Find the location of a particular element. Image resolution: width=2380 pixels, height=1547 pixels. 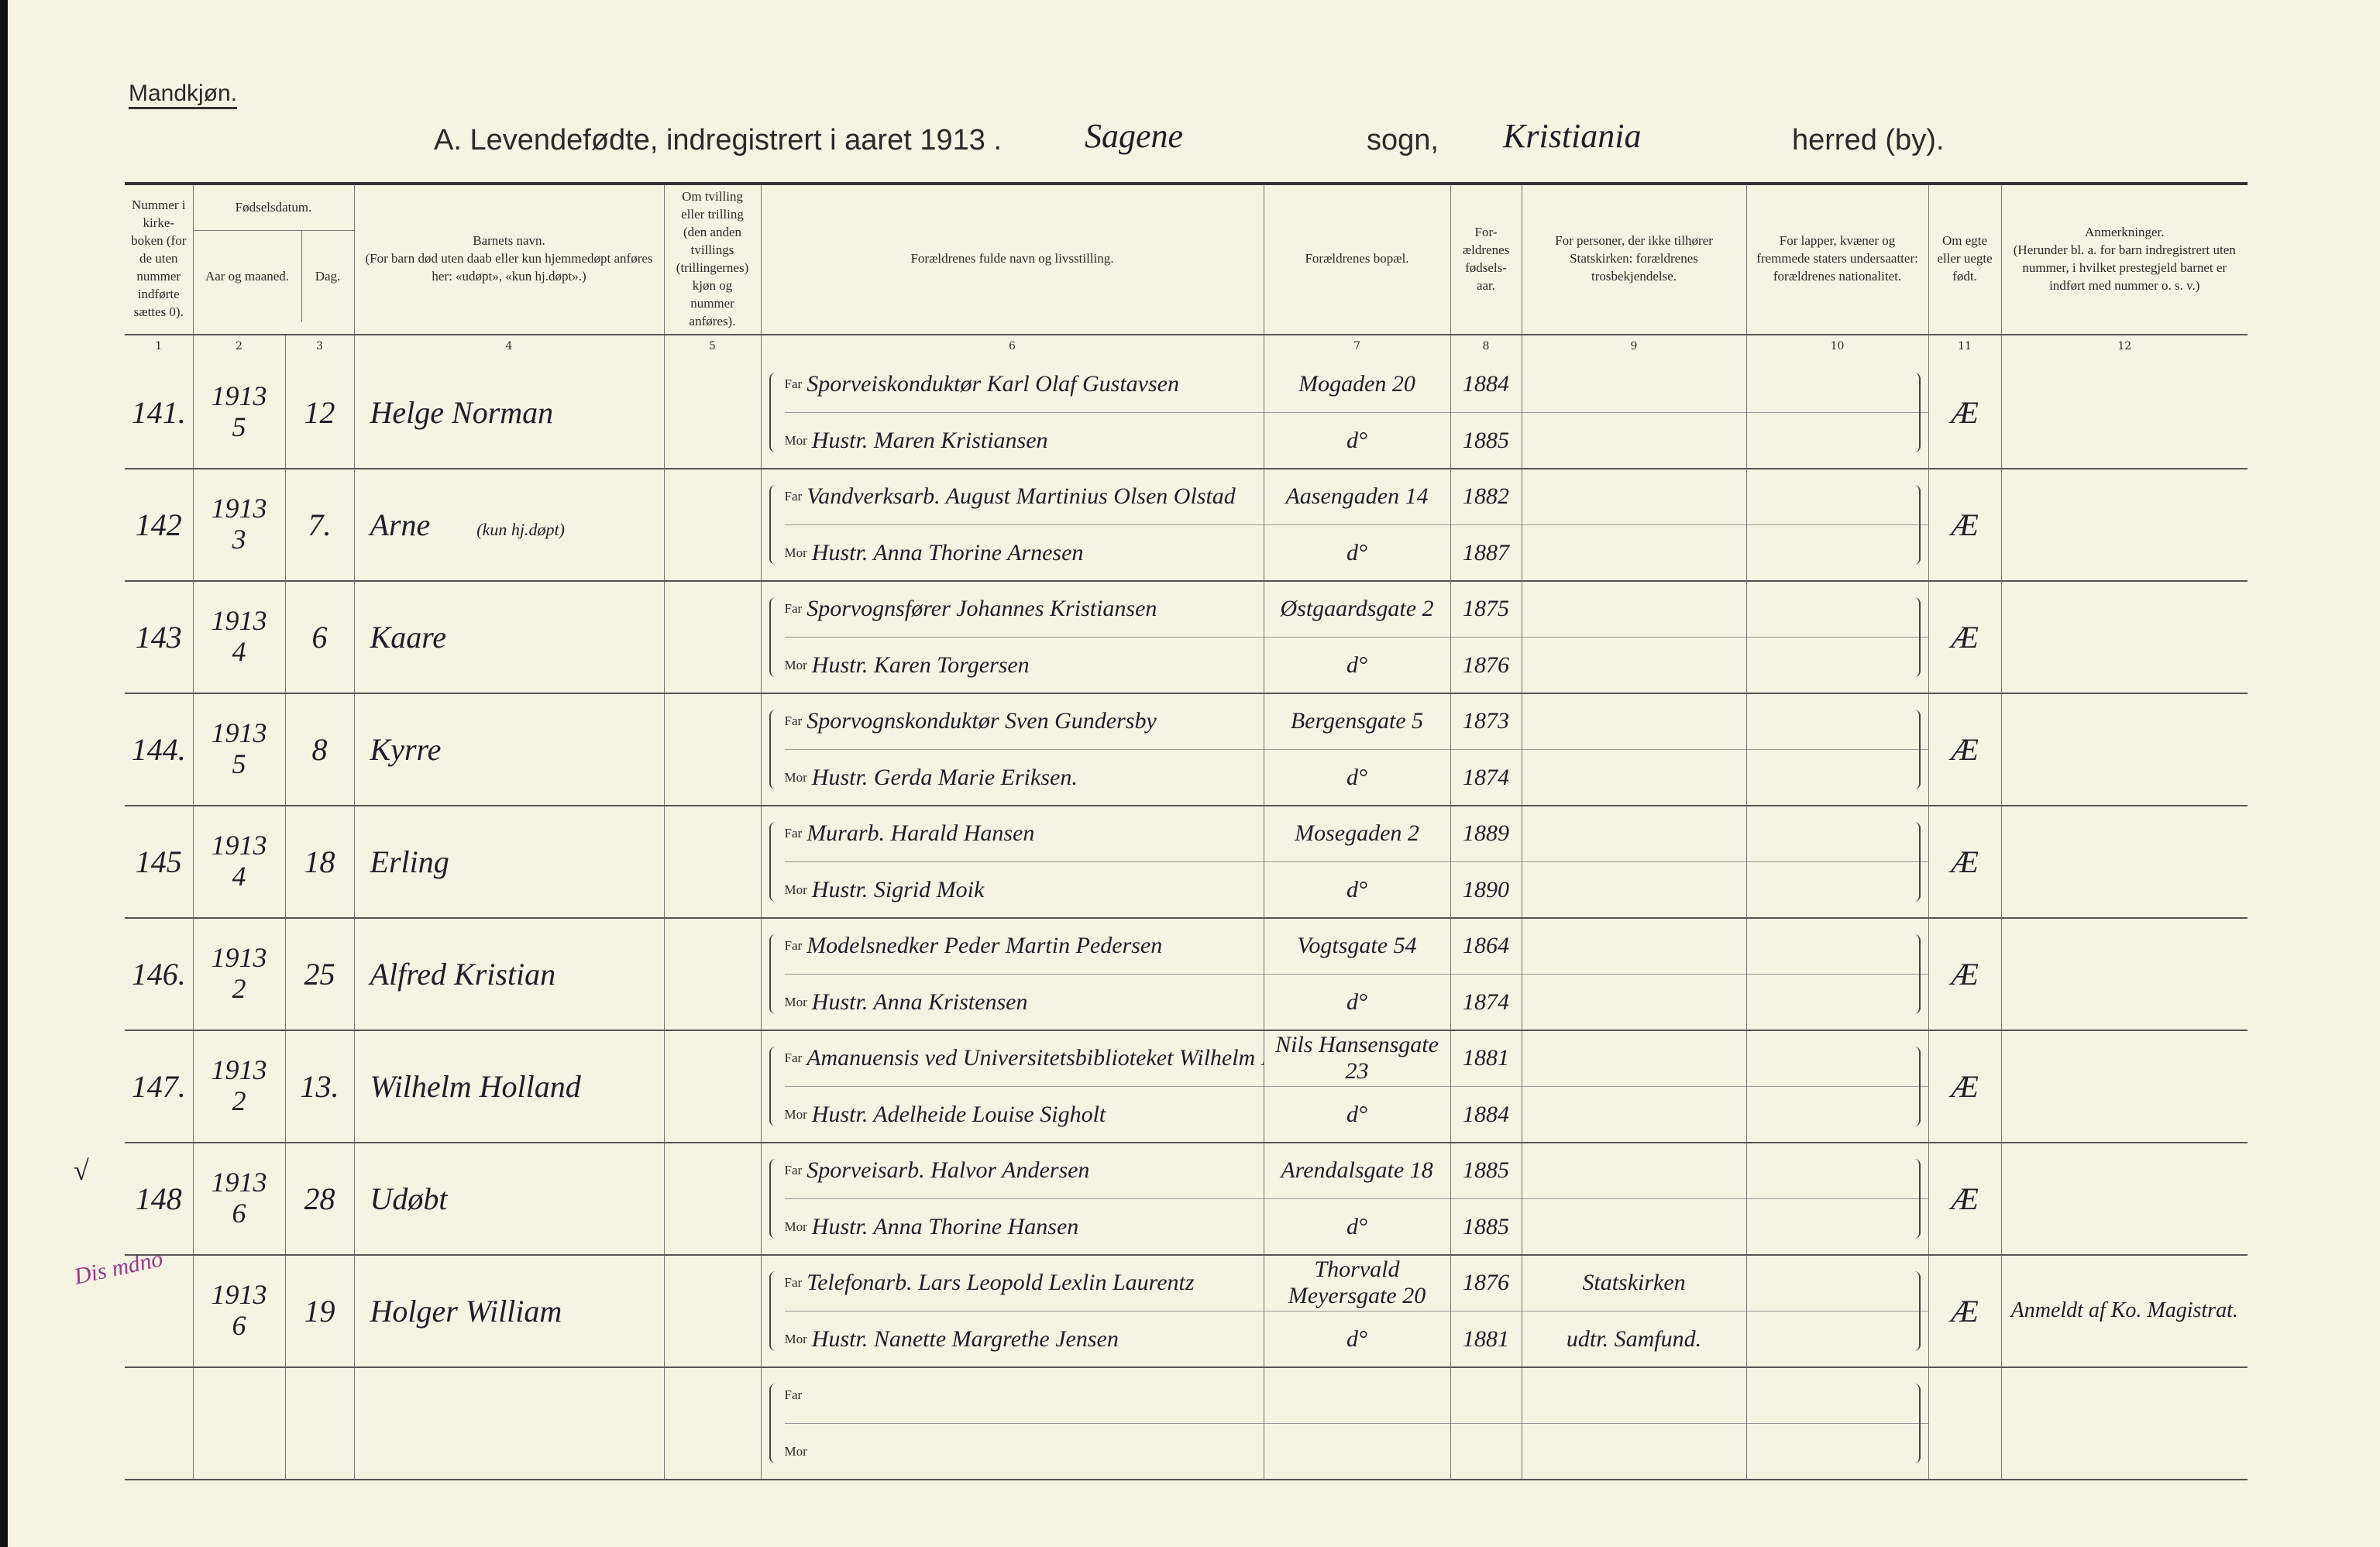

child-name: Wilhelm Holland is located at coordinates (476, 1086).